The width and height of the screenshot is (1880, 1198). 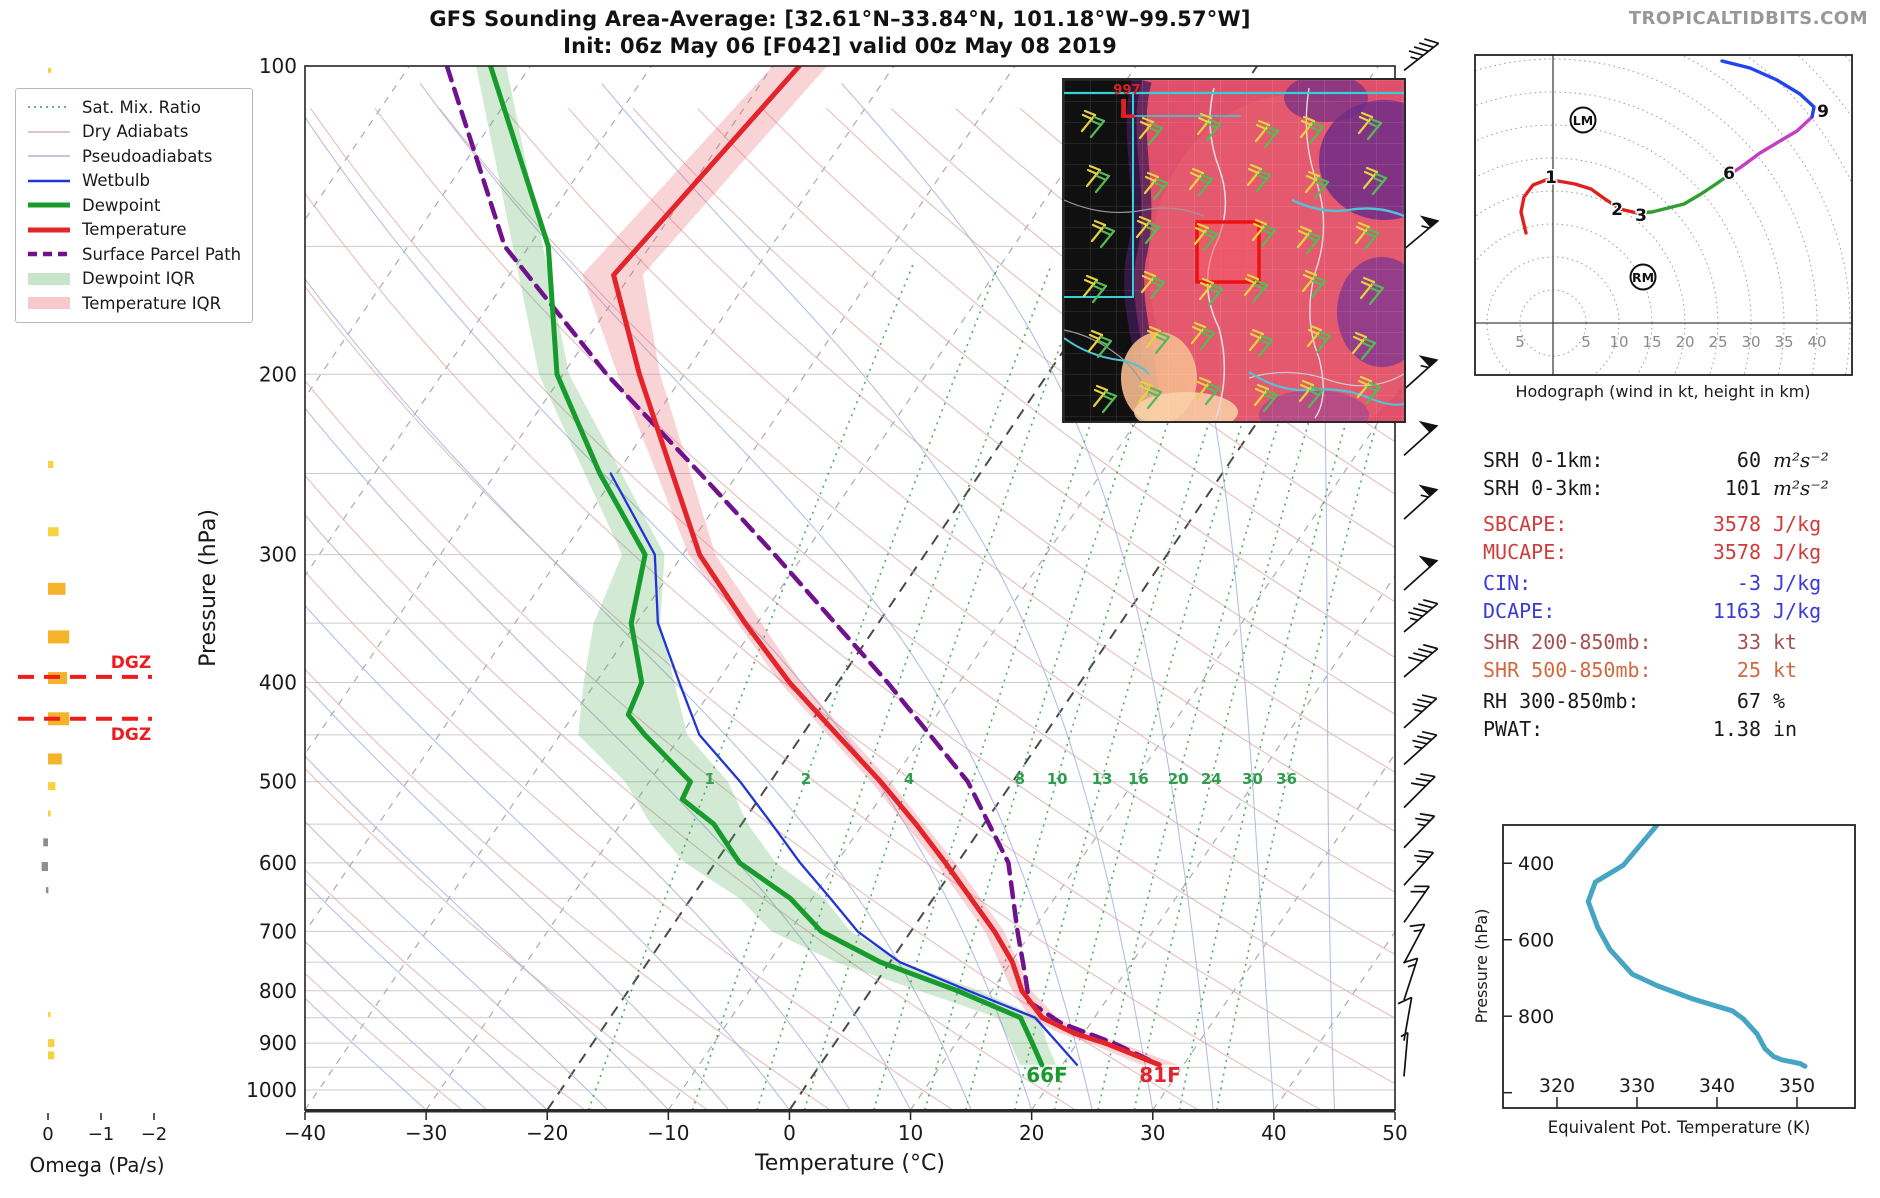 I want to click on mixing-ratio-label: 16, so click(x=1138, y=779).